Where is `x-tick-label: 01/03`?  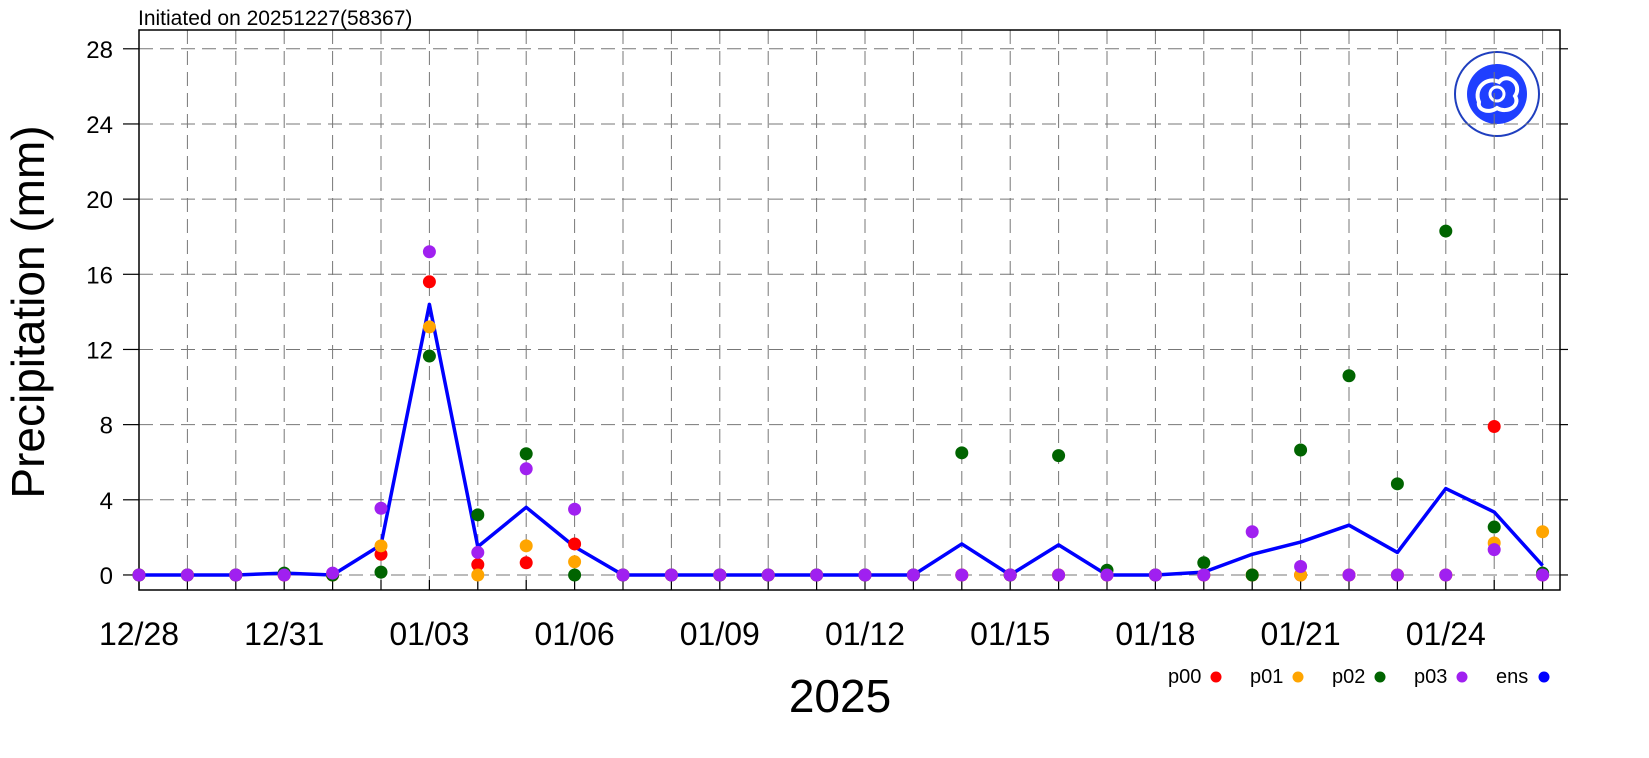 x-tick-label: 01/03 is located at coordinates (429, 634).